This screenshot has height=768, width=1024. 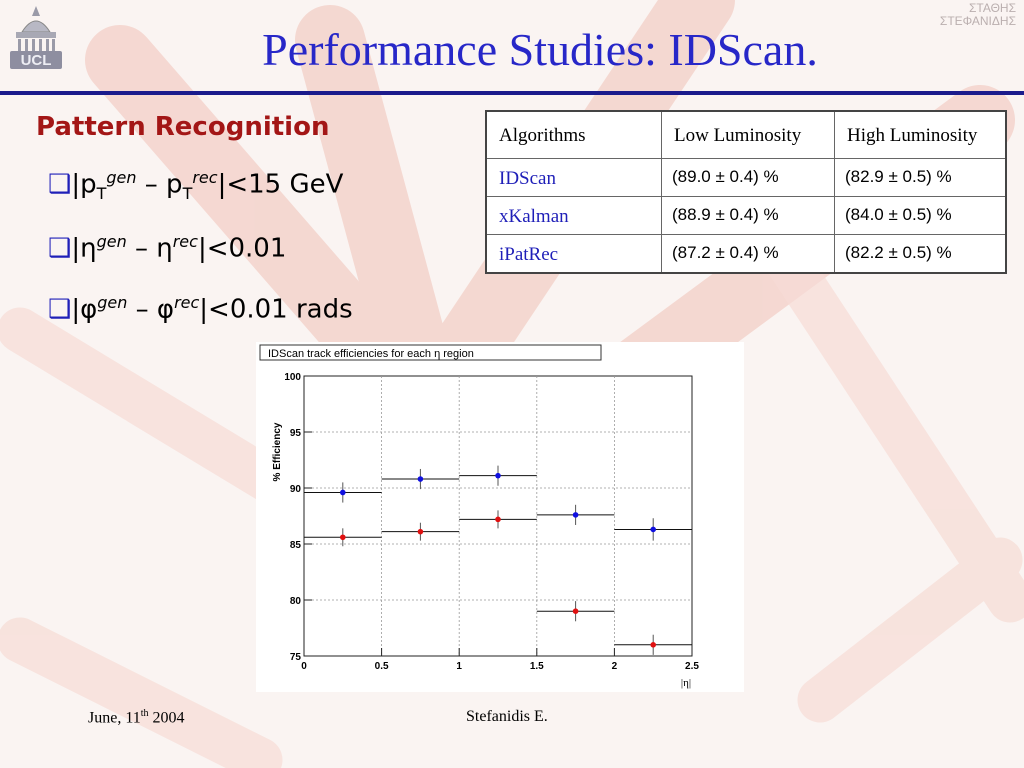 What do you see at coordinates (459, 666) in the screenshot?
I see `x-tick-label: 1` at bounding box center [459, 666].